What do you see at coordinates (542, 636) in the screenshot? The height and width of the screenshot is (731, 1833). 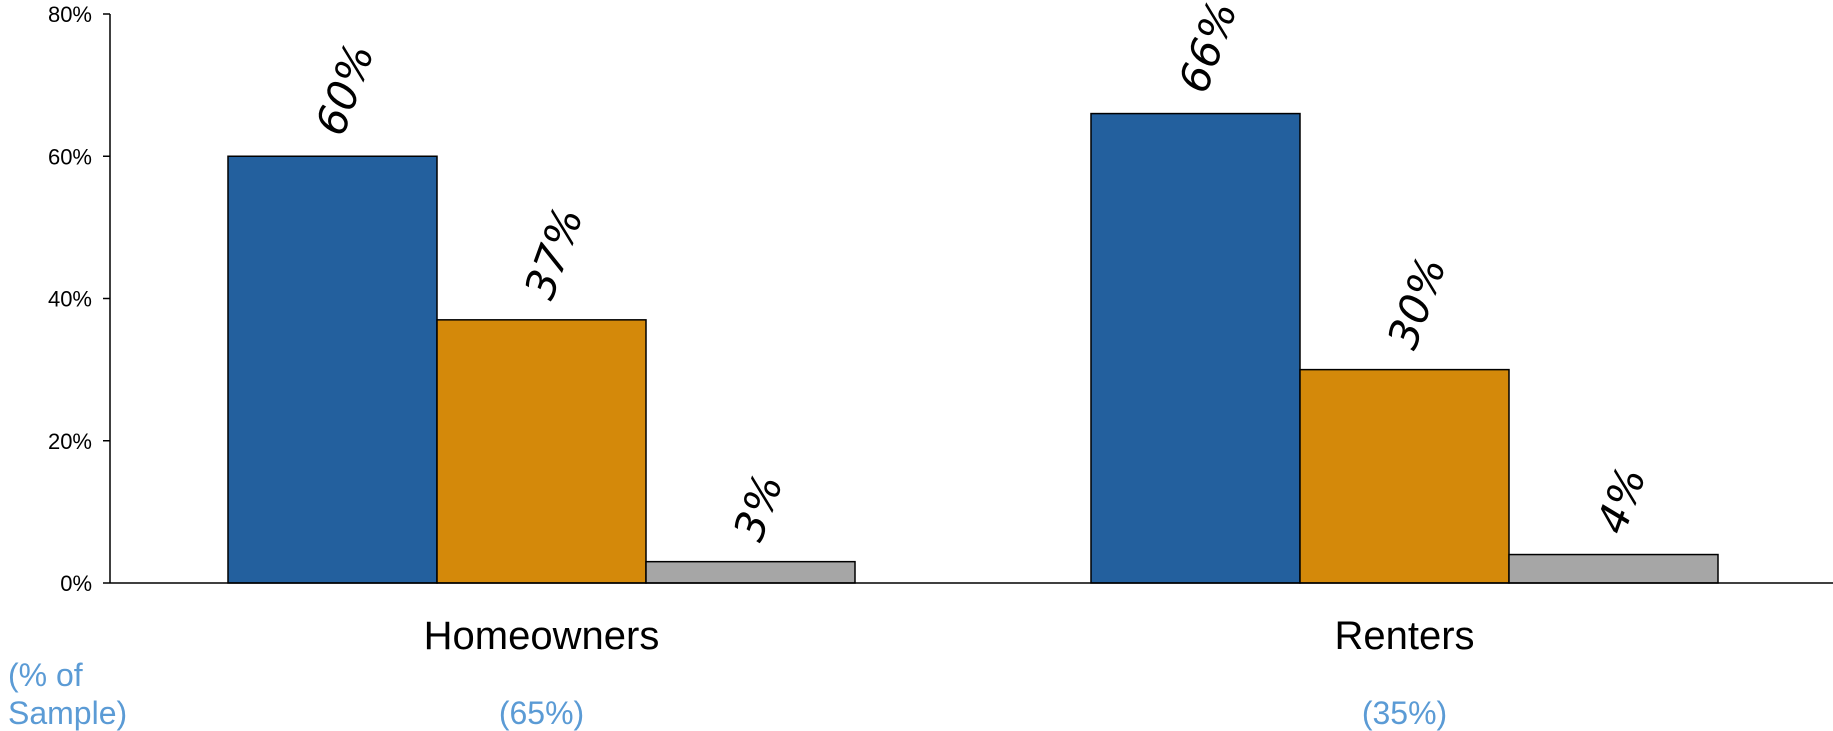 I see `category-label: Homeowners` at bounding box center [542, 636].